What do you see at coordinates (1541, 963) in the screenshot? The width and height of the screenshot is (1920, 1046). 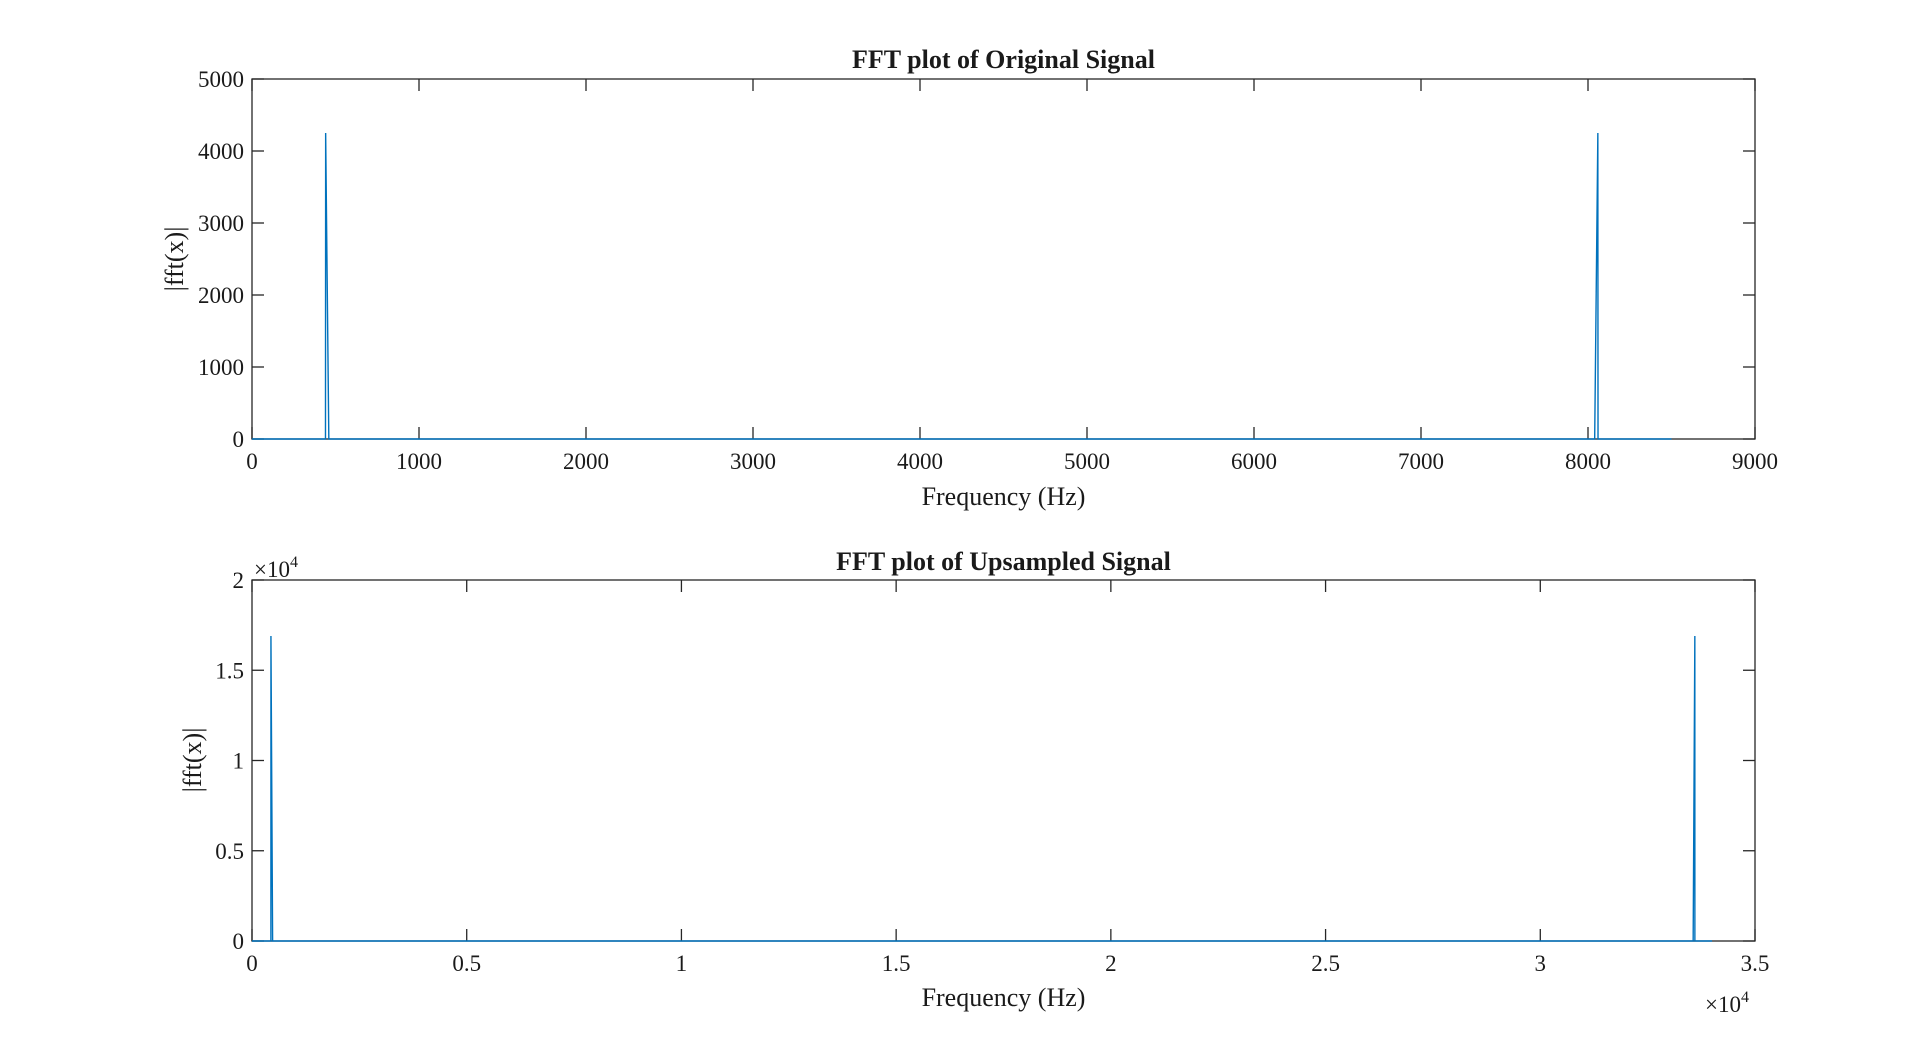 I see `x-tick-label: 3` at bounding box center [1541, 963].